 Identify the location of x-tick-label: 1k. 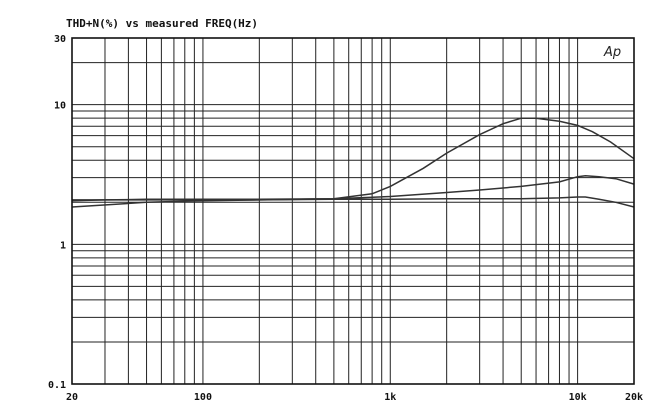
(390, 397).